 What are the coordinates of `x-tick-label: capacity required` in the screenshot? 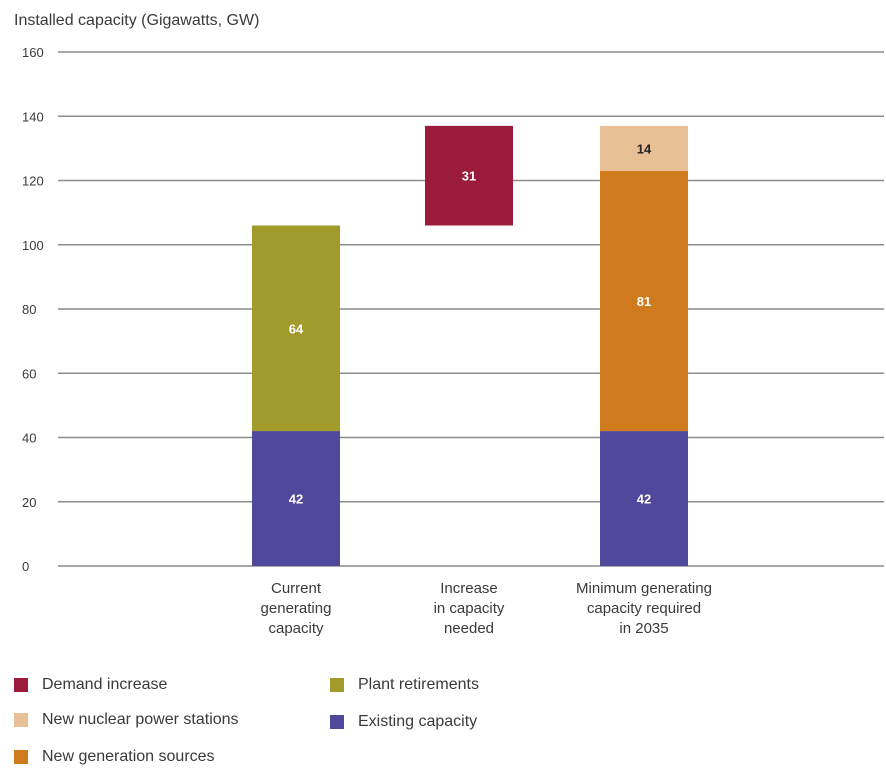 It's located at (644, 608).